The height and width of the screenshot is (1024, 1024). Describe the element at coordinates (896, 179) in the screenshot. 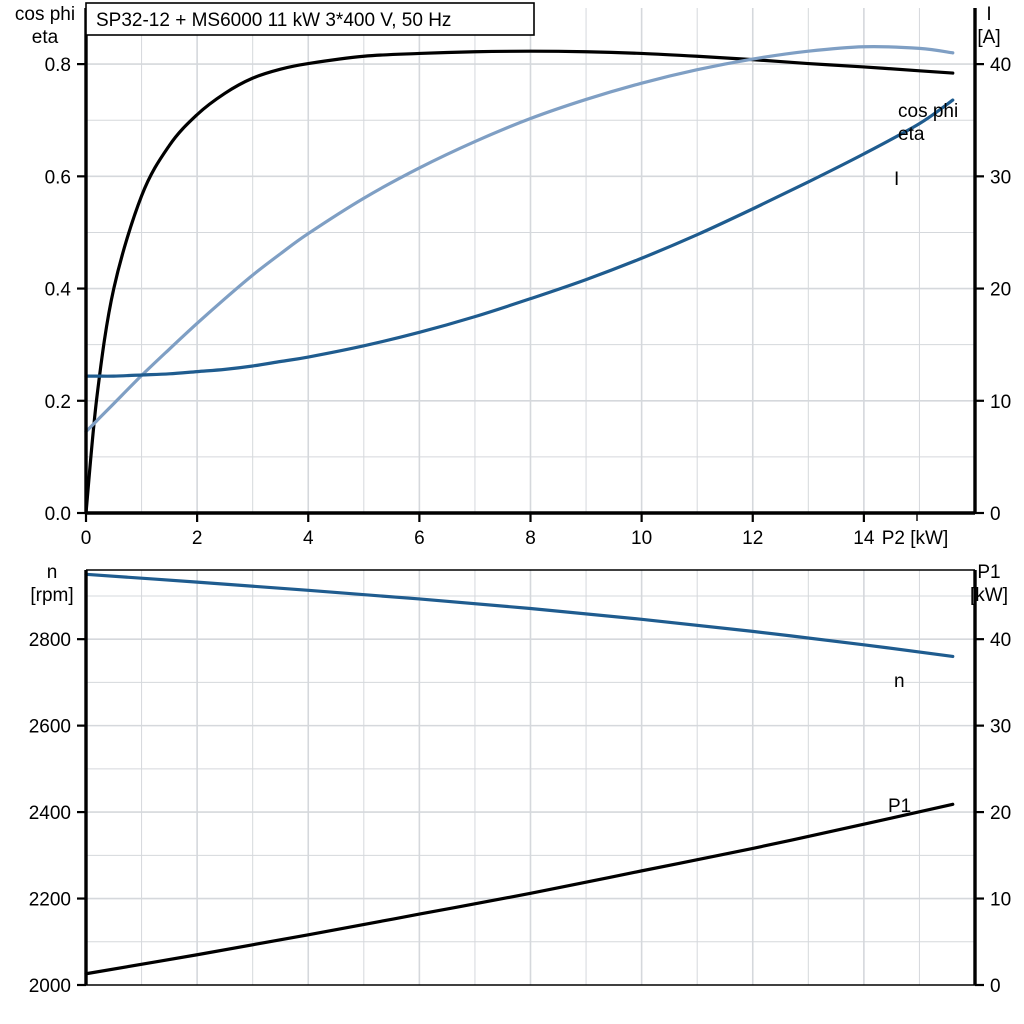

I see `curve-label-current: I` at that location.